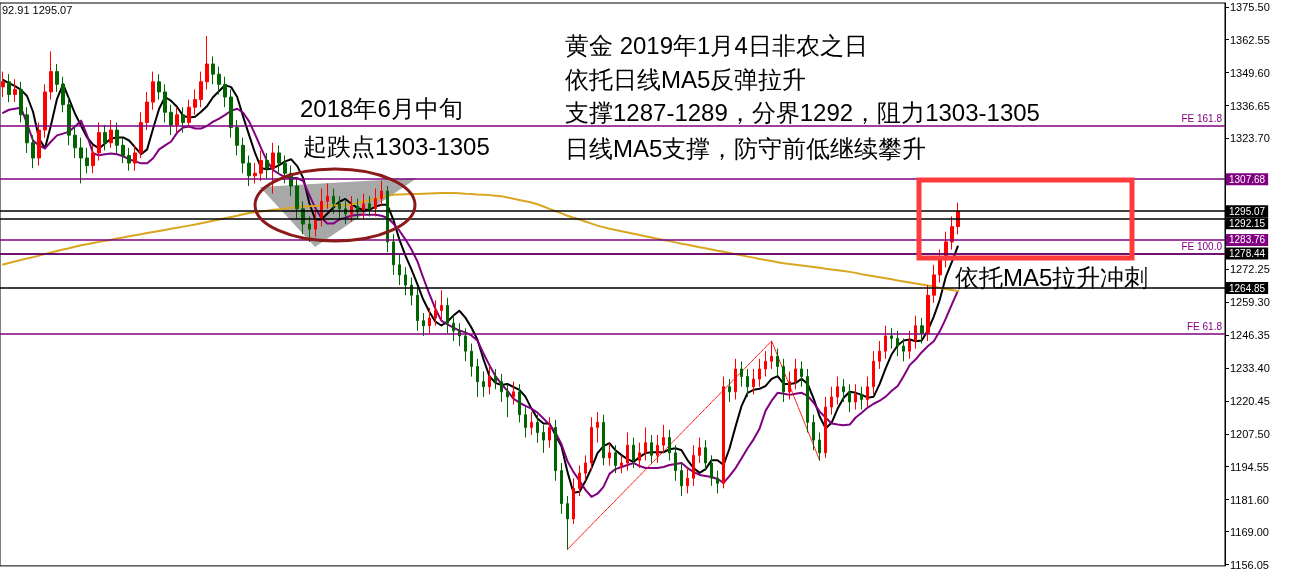 The width and height of the screenshot is (1294, 570). Describe the element at coordinates (1247, 223) in the screenshot. I see `ref-line-label: 1292.15` at that location.